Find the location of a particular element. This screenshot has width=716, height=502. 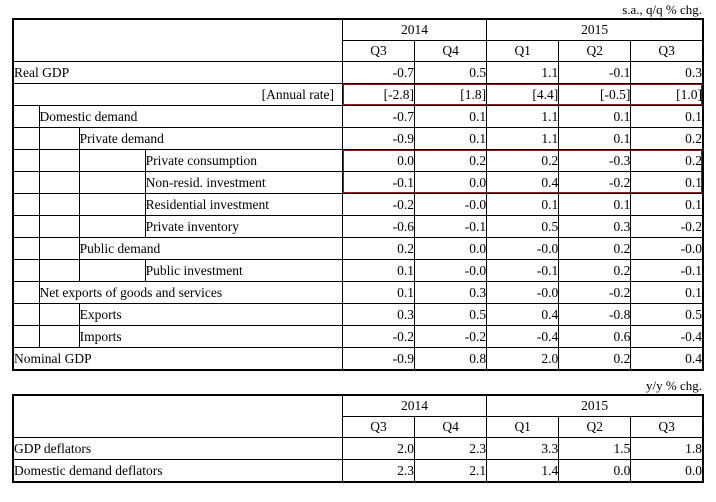

table-row: Non-resid. investment -0.1 0.0 0.4 -0.2 0.1 is located at coordinates (358, 182).